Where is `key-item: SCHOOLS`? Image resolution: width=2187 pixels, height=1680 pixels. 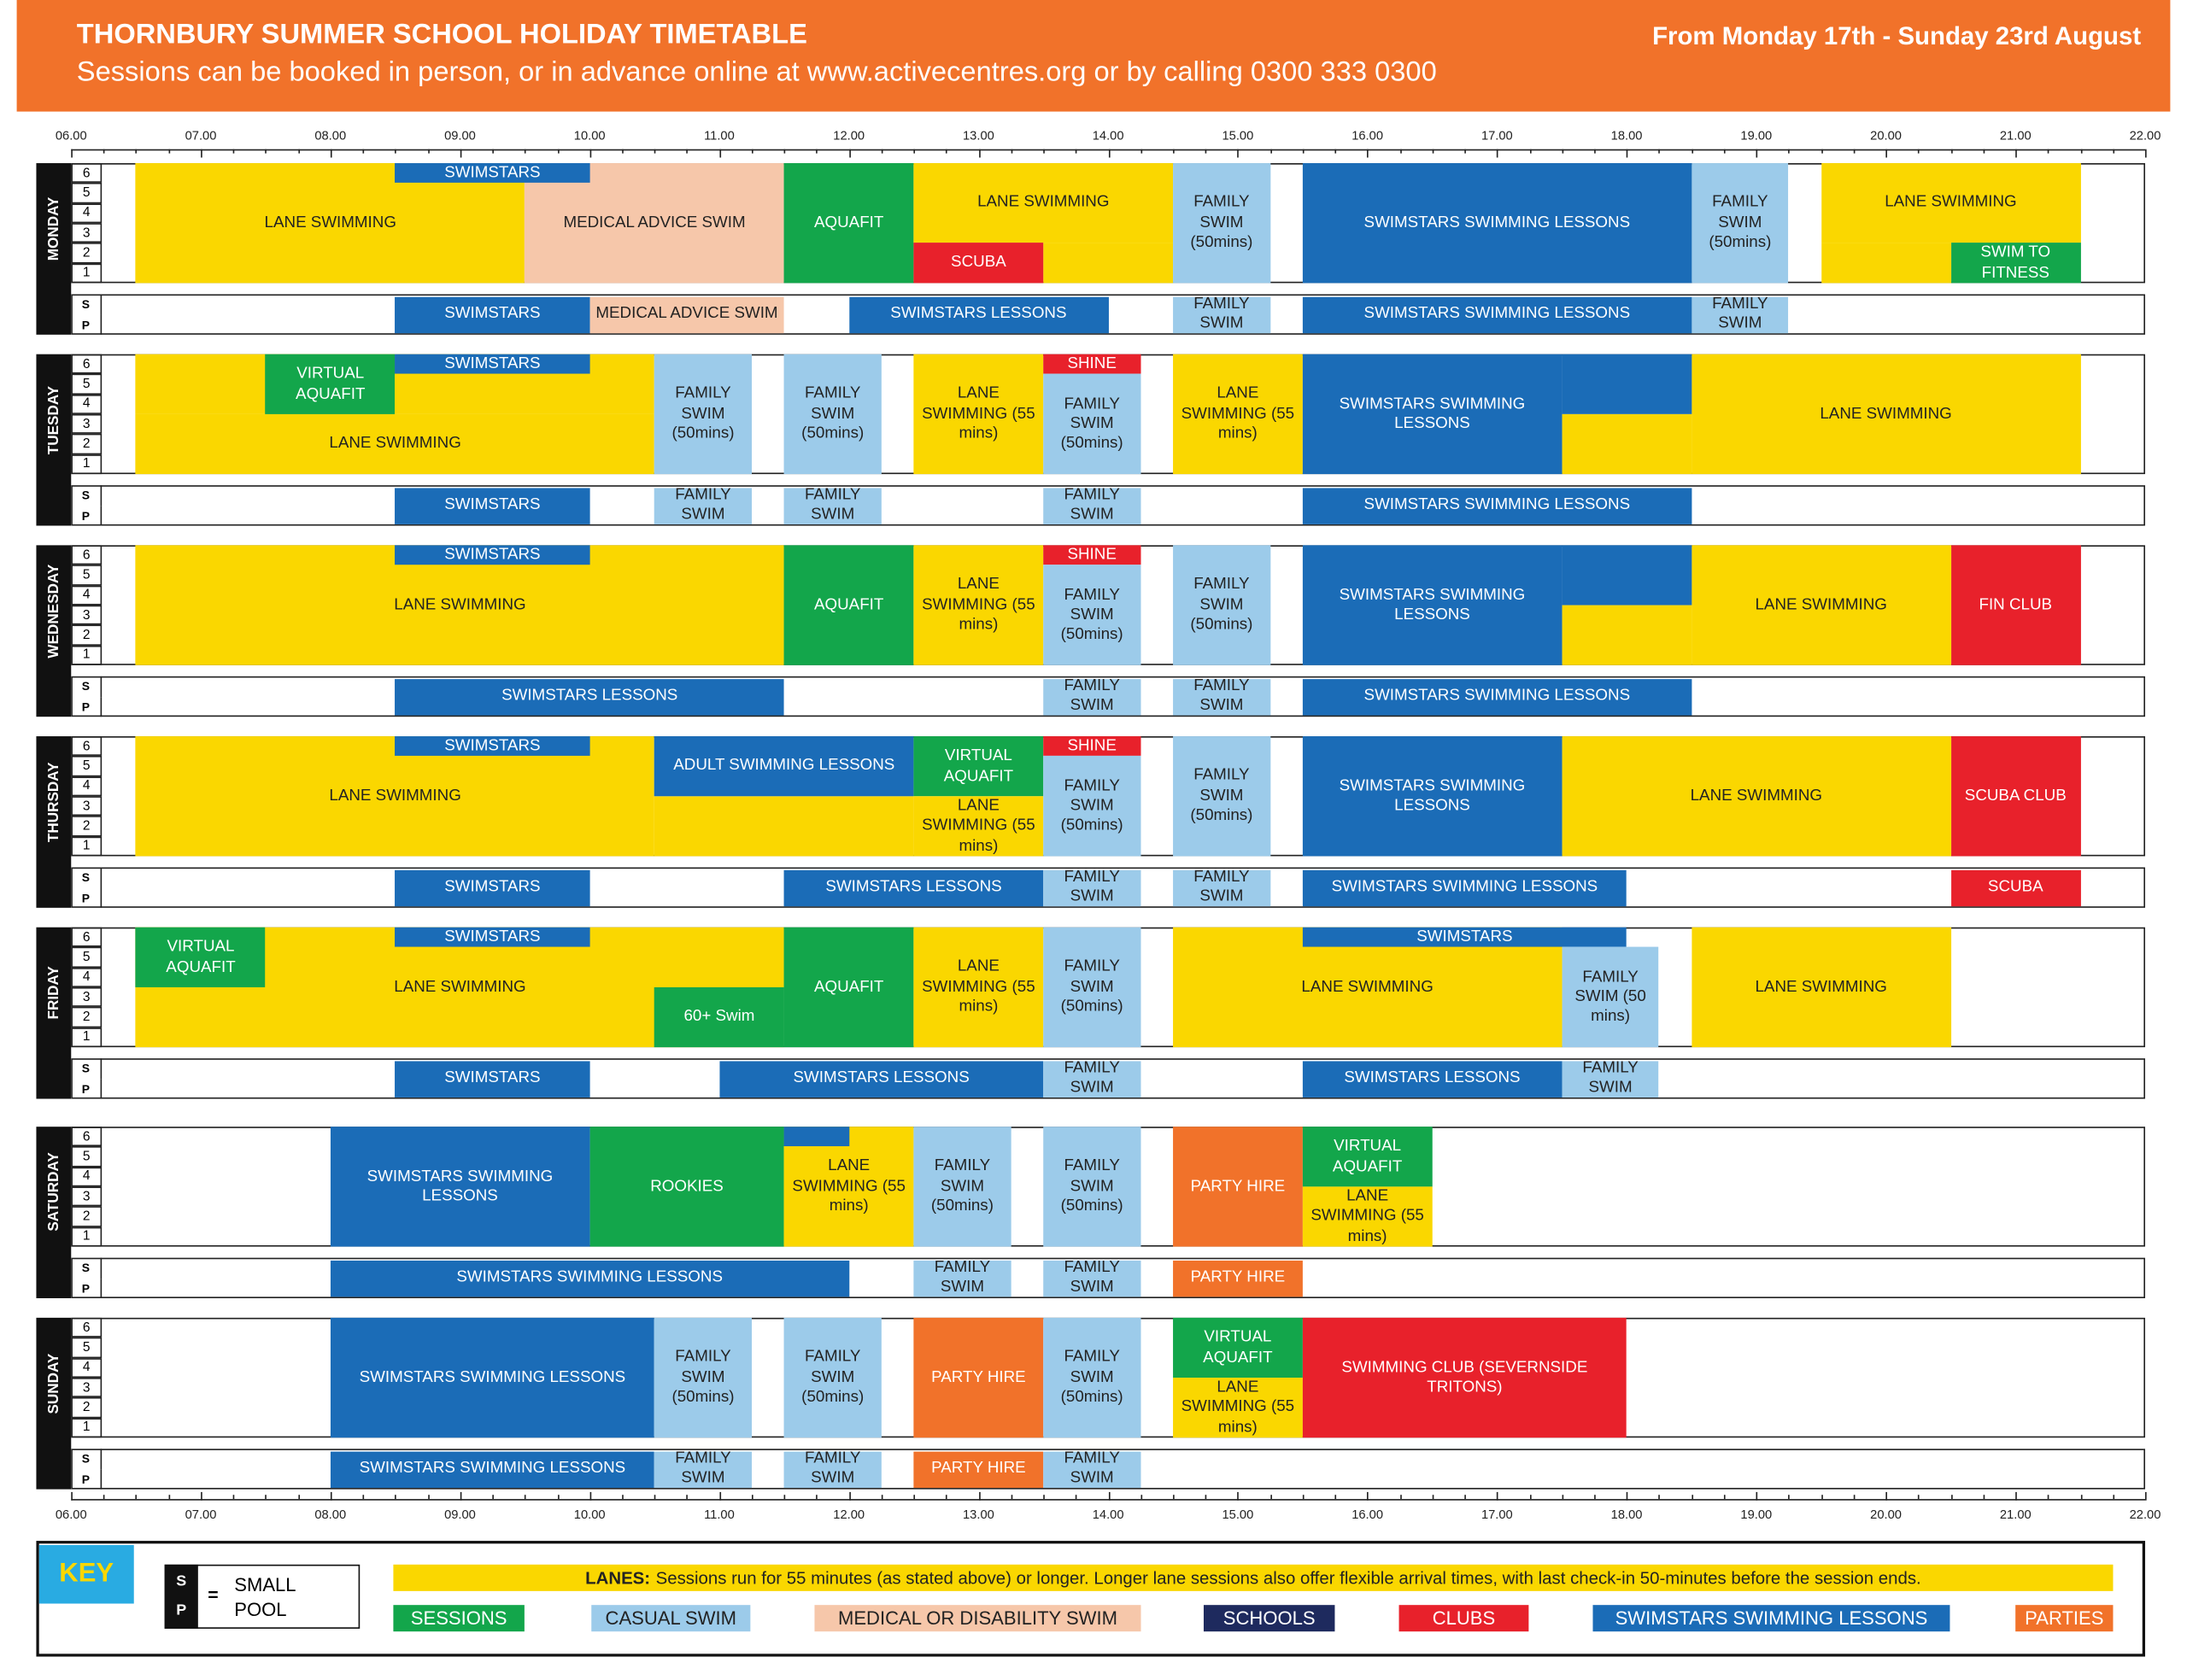 key-item: SCHOOLS is located at coordinates (1269, 1619).